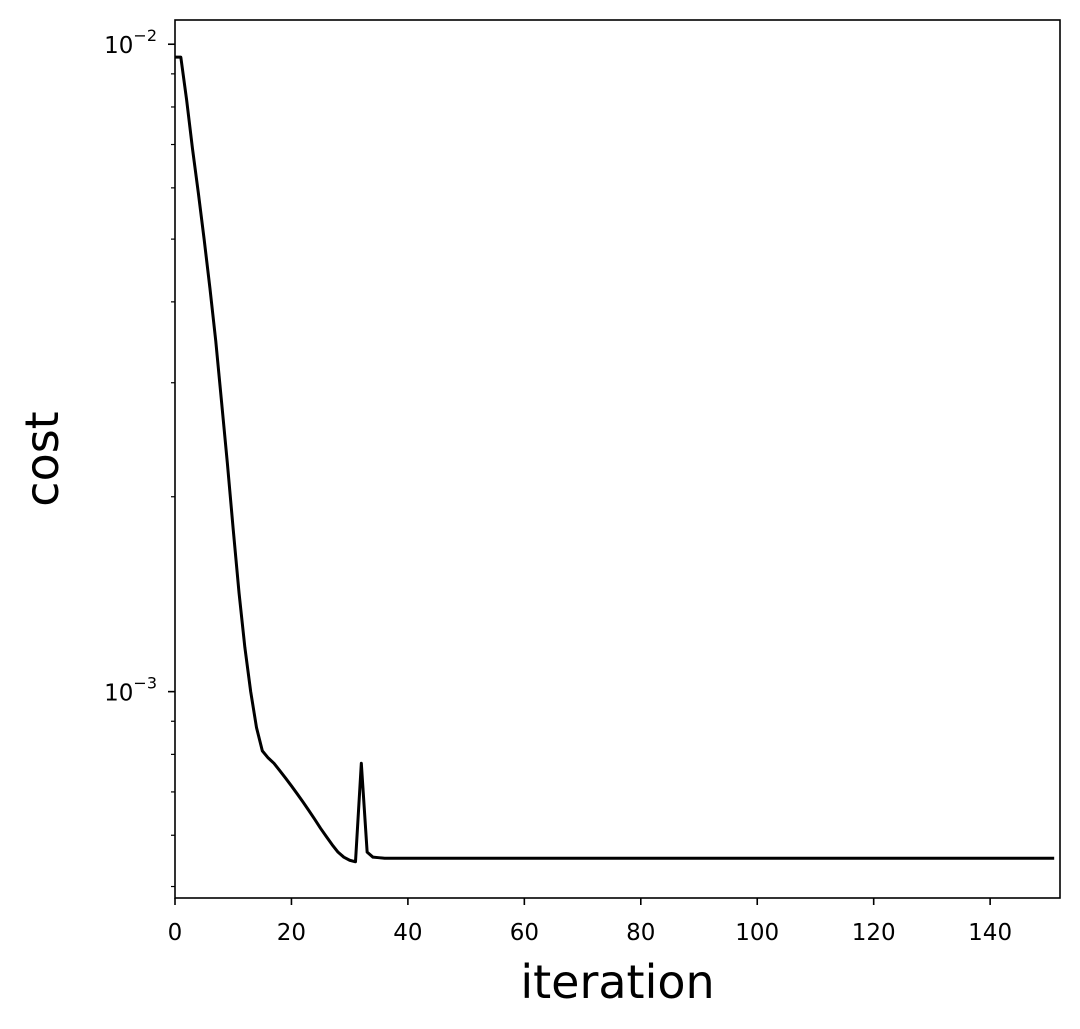 The height and width of the screenshot is (1029, 1080). I want to click on x-axis-label: iteration, so click(617, 982).